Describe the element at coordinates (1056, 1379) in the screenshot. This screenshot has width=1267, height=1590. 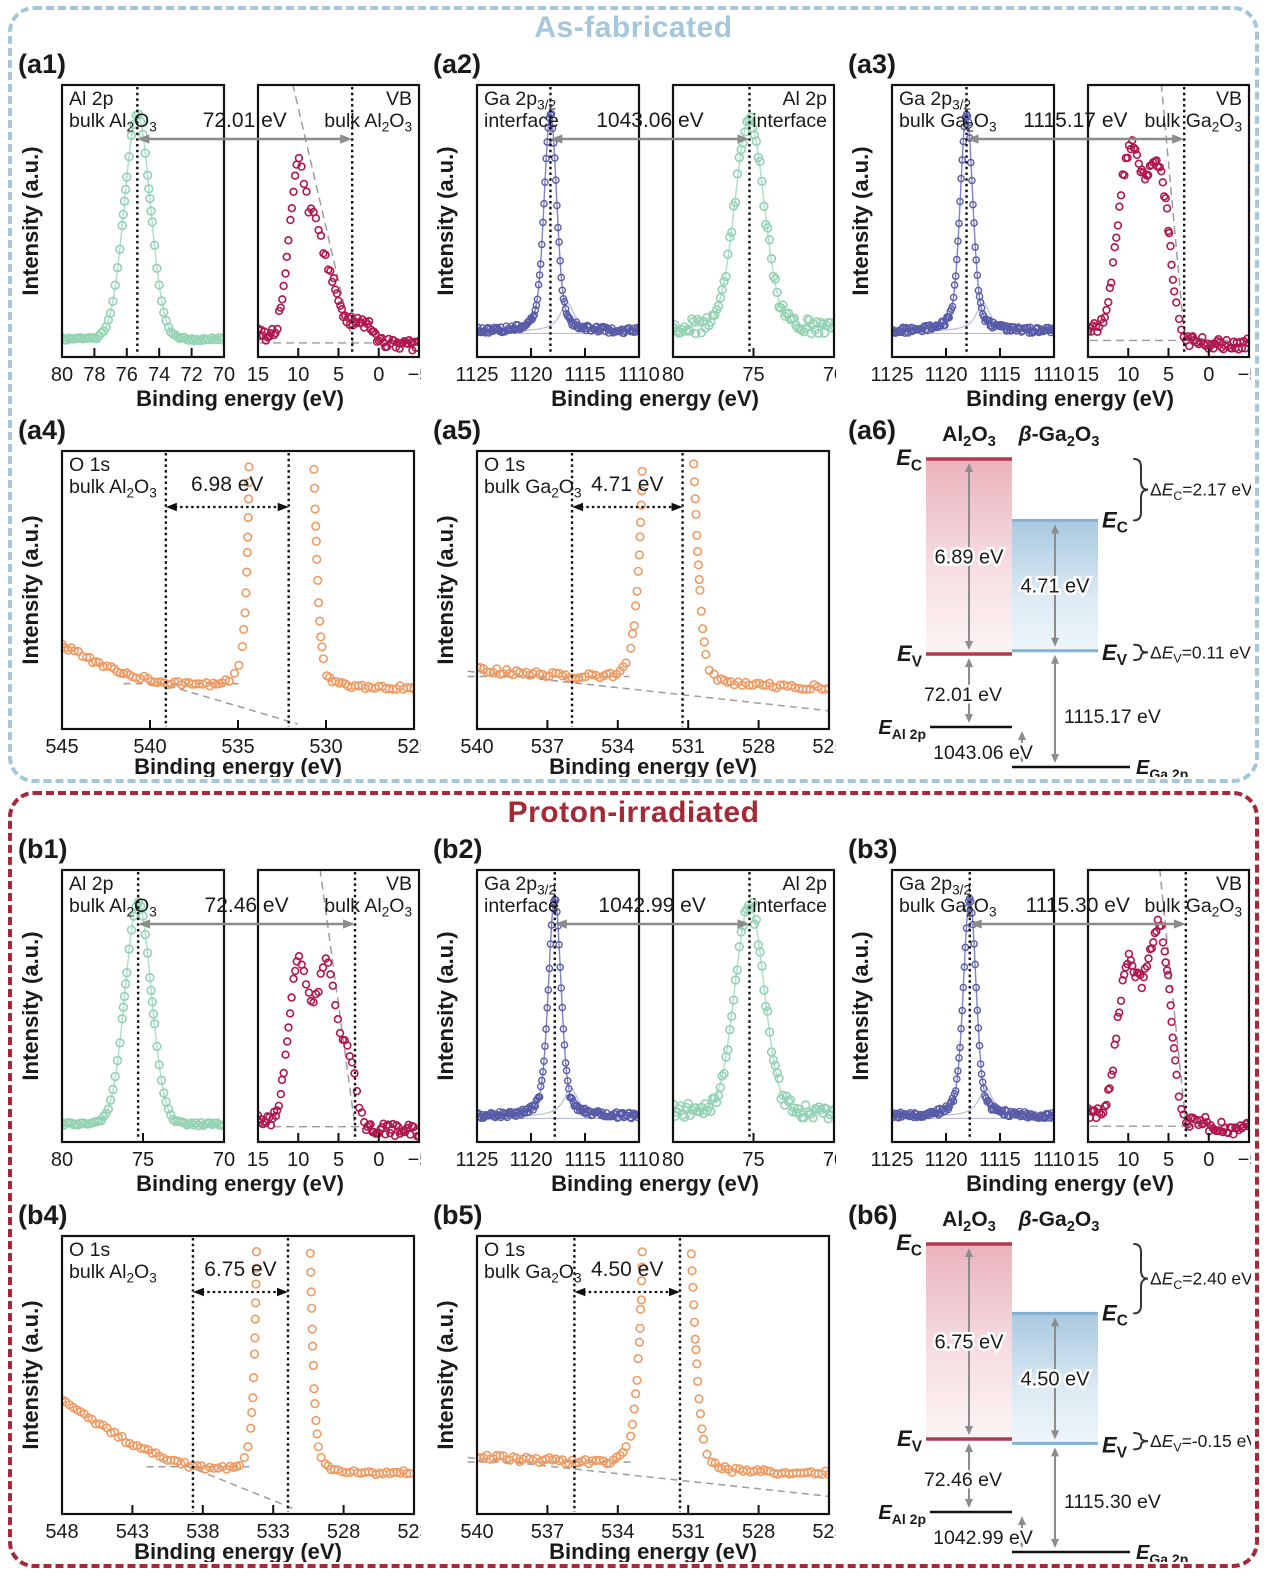
I see `svg-text: 4.50 eV` at that location.